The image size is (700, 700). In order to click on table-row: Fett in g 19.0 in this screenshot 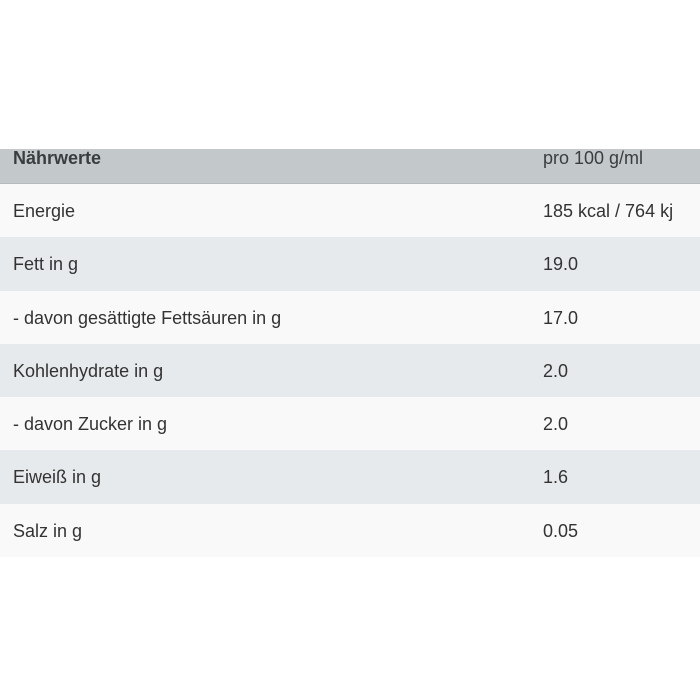, I will do `click(350, 264)`.